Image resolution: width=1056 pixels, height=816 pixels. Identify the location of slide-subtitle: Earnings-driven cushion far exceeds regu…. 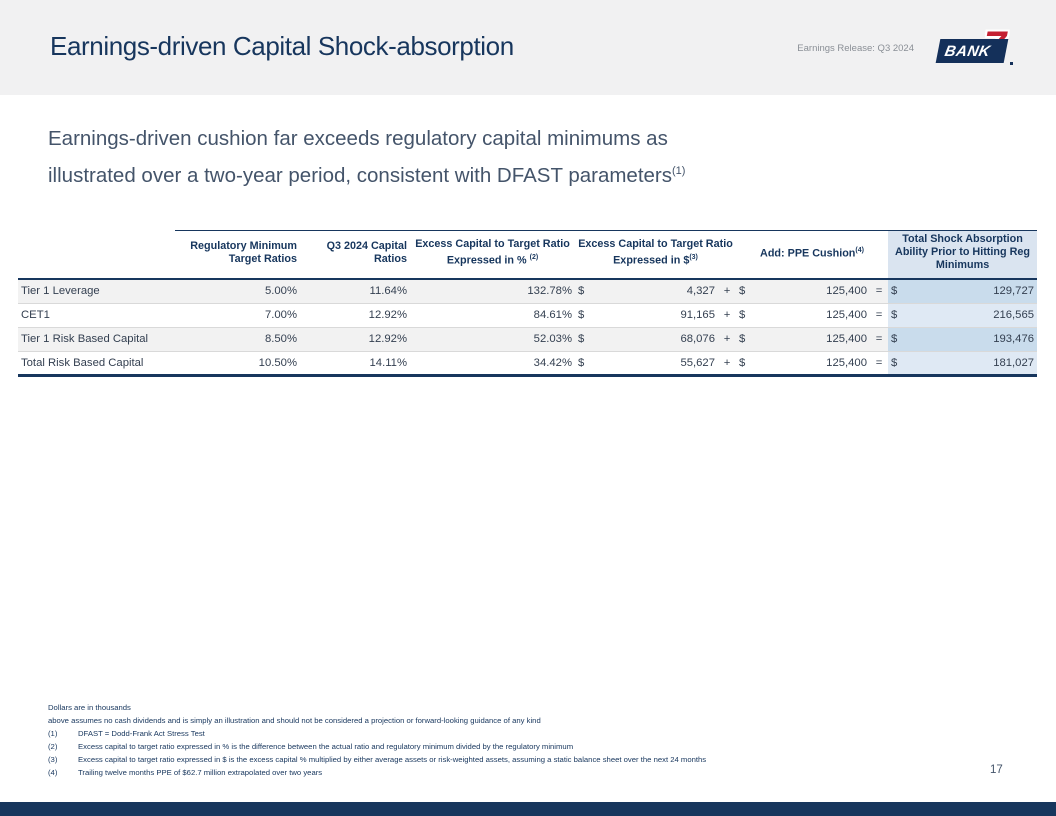
(366, 157).